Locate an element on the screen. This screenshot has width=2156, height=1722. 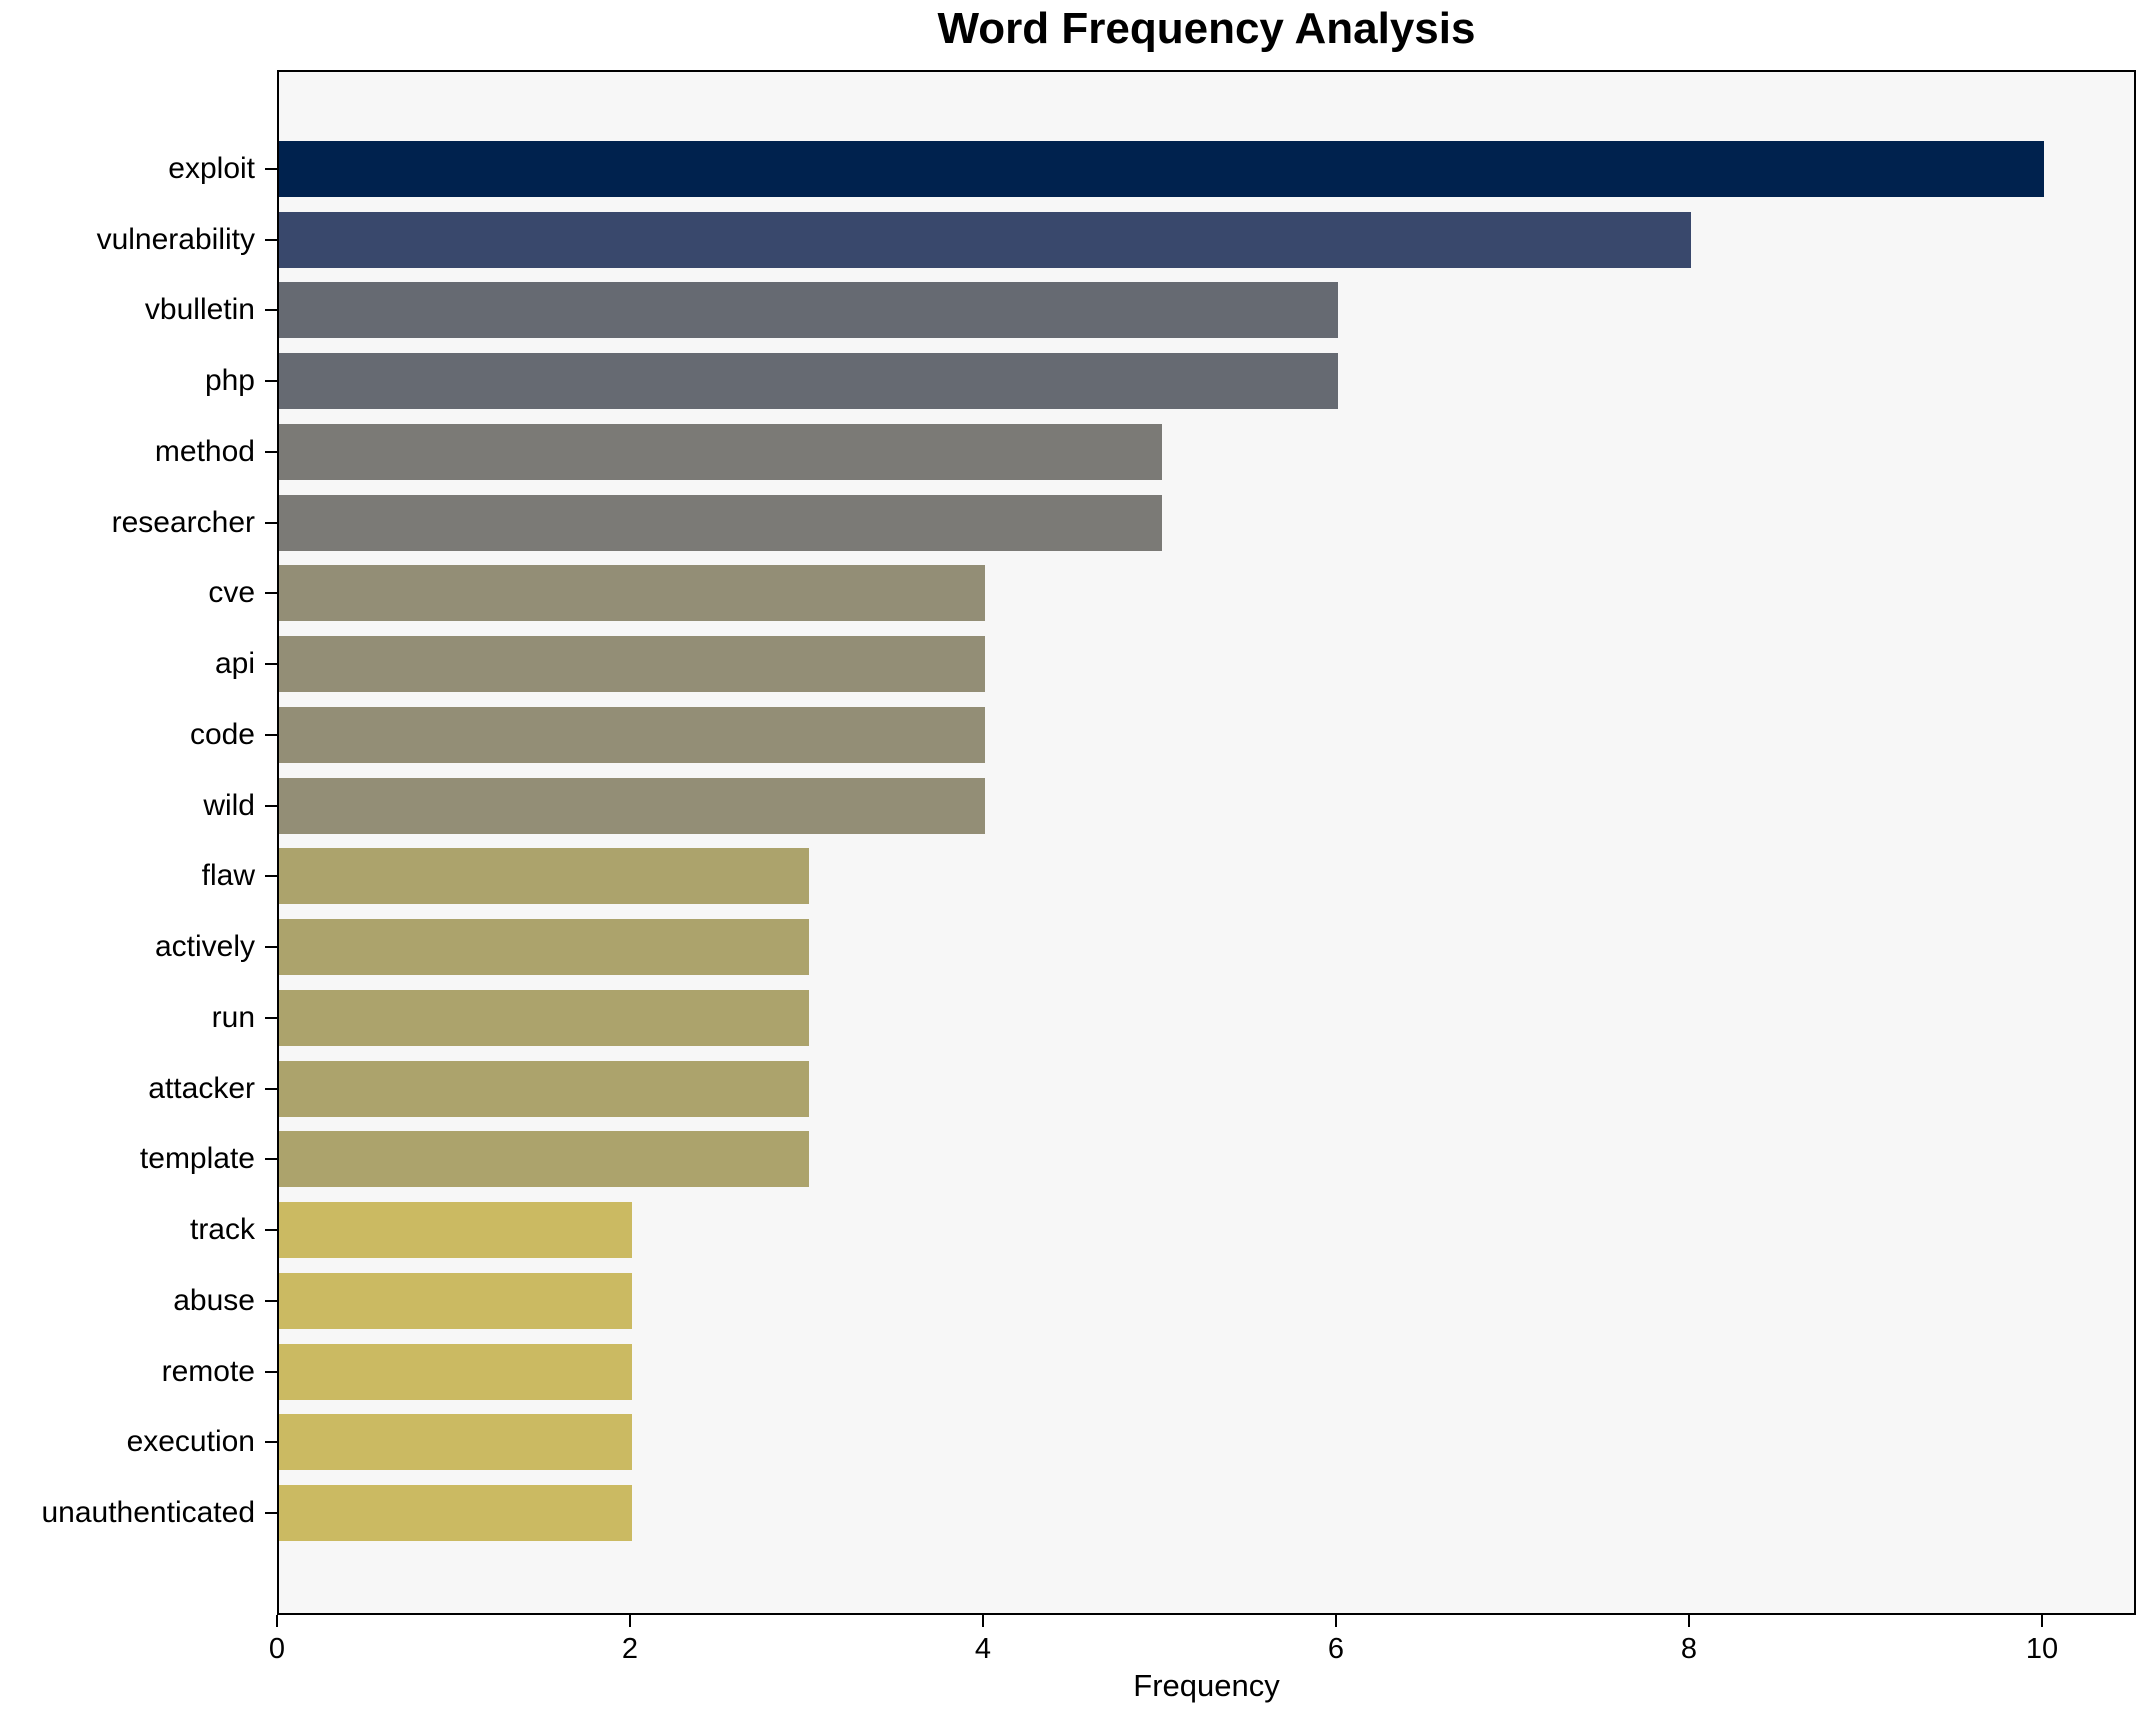
y-tick-label-track: track is located at coordinates (222, 1230).